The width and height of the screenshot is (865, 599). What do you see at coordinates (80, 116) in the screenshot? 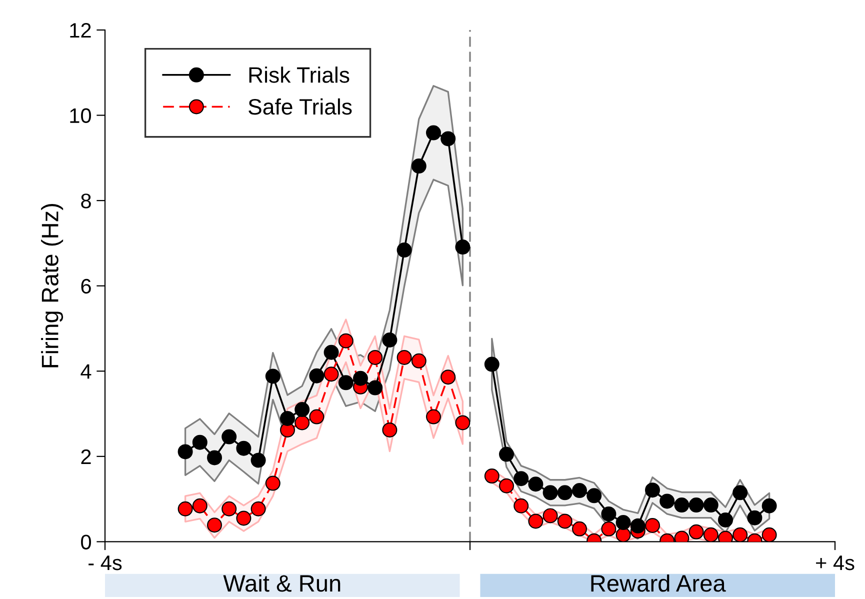
I see `y-tick-label: 10` at bounding box center [80, 116].